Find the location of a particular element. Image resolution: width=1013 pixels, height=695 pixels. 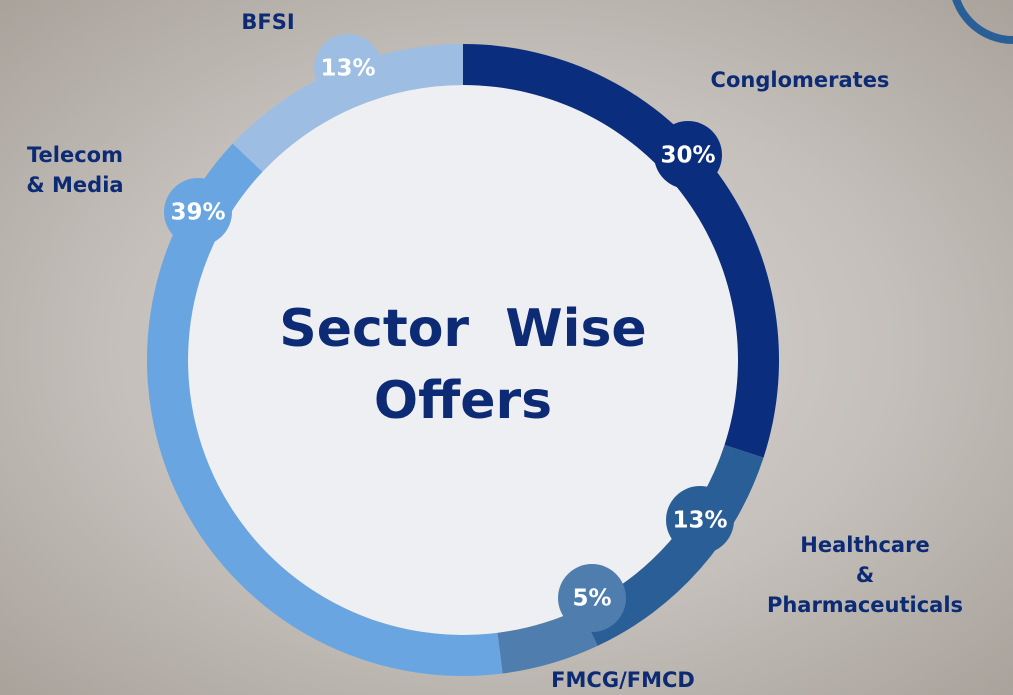

value-label: 5% is located at coordinates (591, 599).